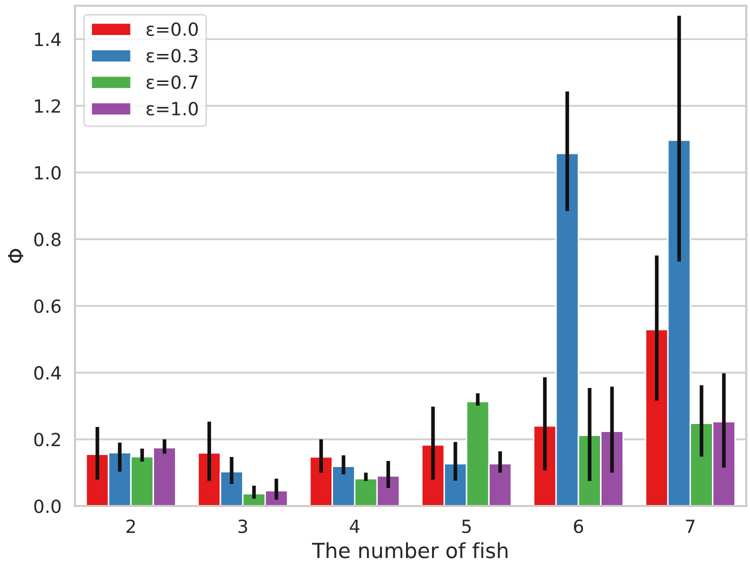 The height and width of the screenshot is (575, 750). I want to click on x-tick-label: 3, so click(243, 527).